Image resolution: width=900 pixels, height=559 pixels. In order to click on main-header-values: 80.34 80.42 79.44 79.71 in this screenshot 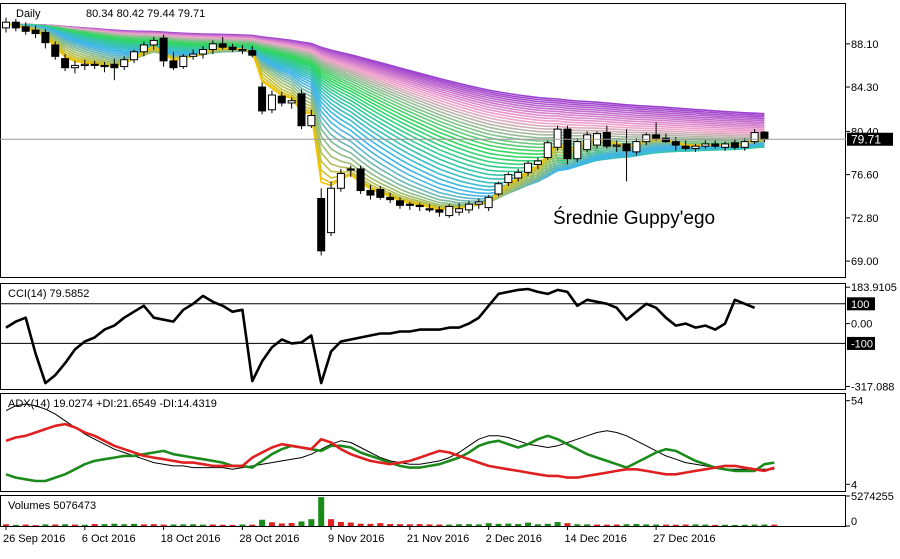, I will do `click(145, 14)`.